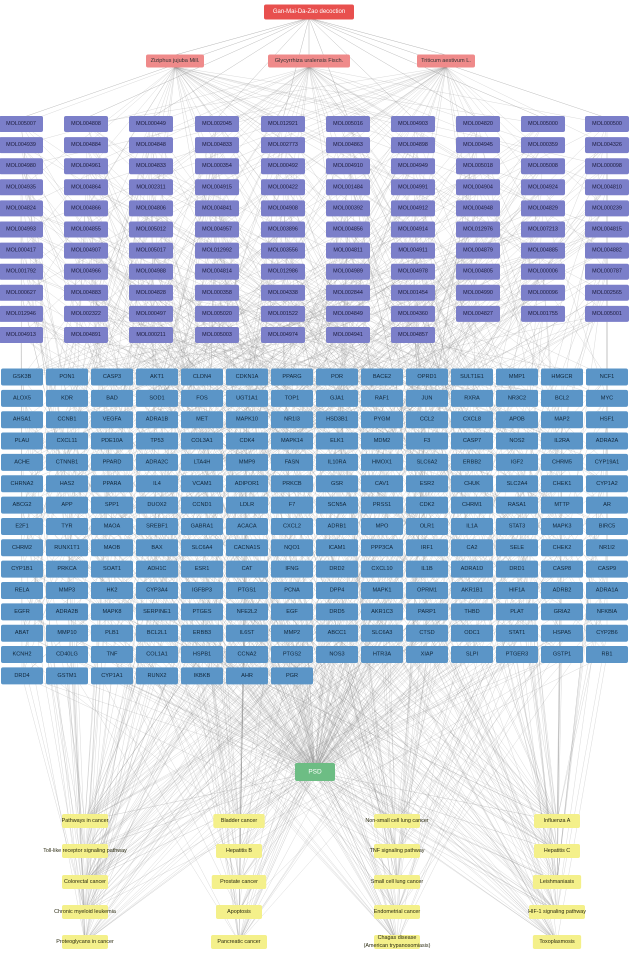 This screenshot has height=953, width=630. I want to click on molecule-label: MOL000096, so click(543, 293).